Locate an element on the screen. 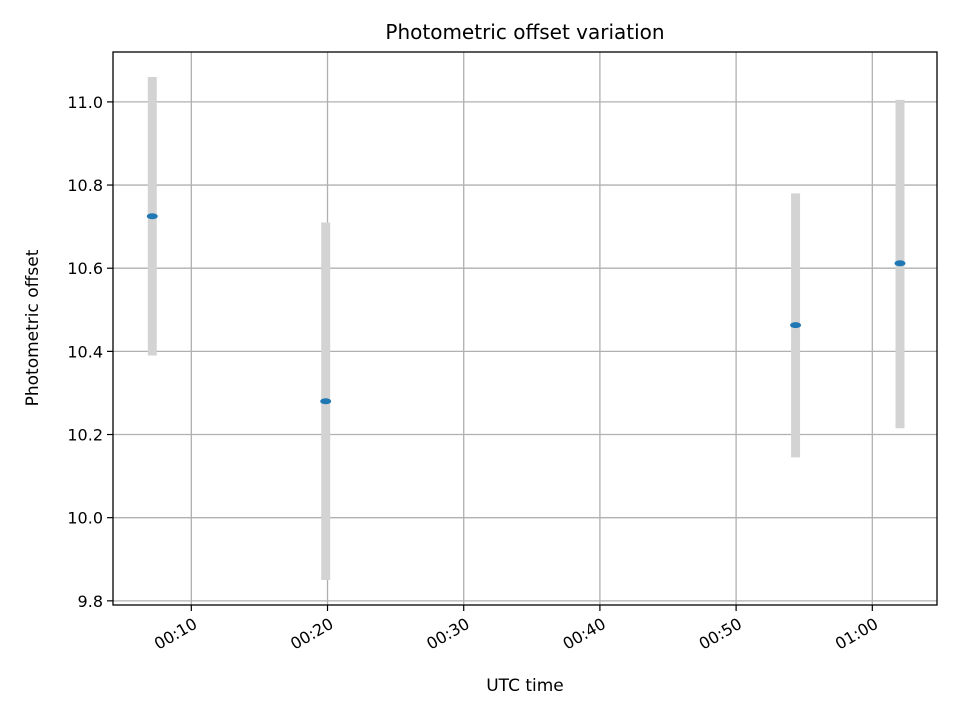  y-tick-label: 10.2 is located at coordinates (85, 435).